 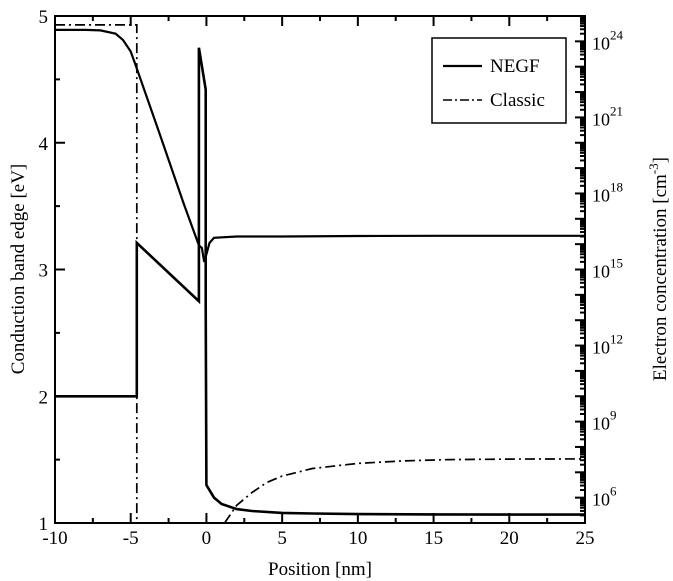 What do you see at coordinates (517, 100) in the screenshot?
I see `legend-label-classic: Classic` at bounding box center [517, 100].